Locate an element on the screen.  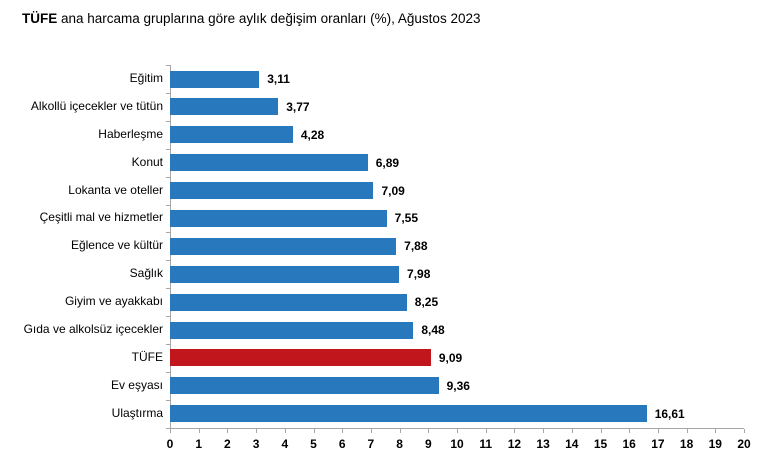
bar-track: 16,61 is located at coordinates (457, 414).